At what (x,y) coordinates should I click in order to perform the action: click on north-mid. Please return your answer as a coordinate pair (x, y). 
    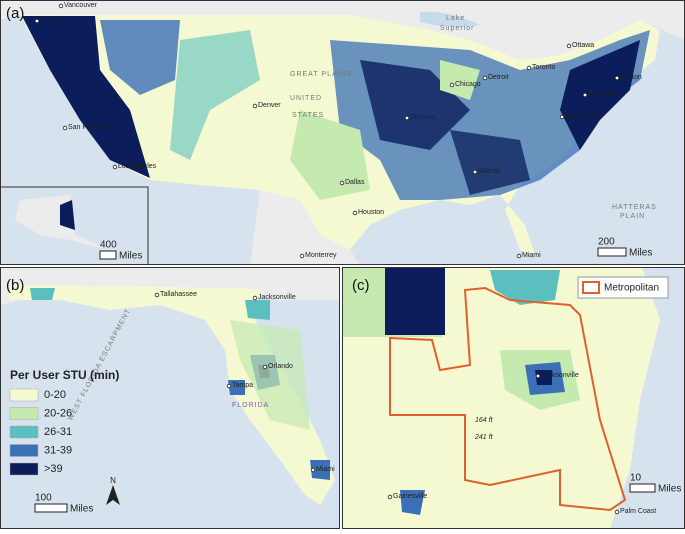
    Looking at the image, I should click on (525, 287).